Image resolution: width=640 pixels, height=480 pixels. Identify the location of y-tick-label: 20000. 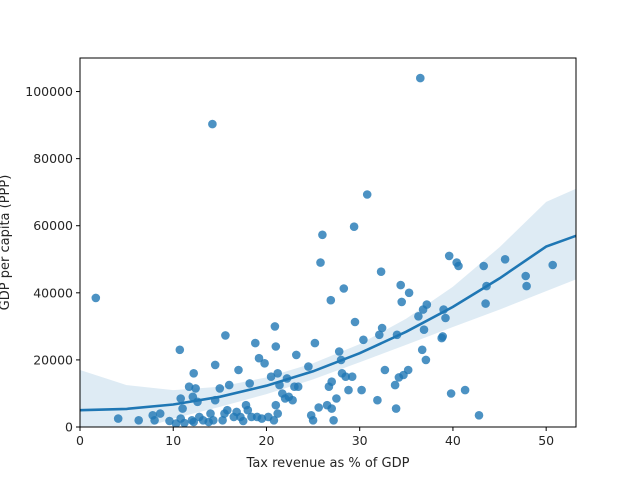
(53, 359).